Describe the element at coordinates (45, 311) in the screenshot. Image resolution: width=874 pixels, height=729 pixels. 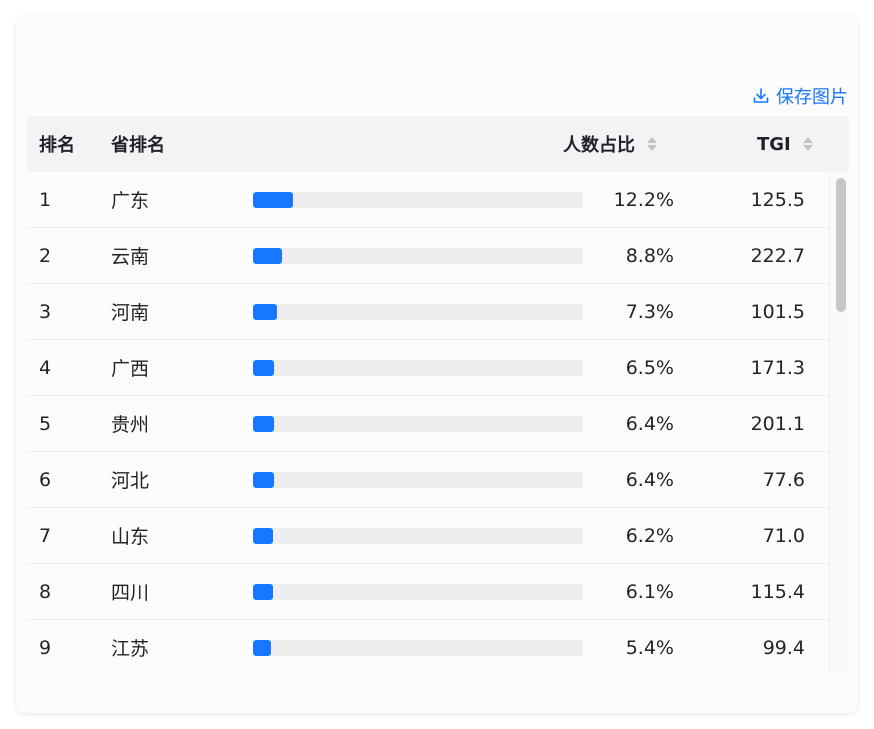
I see `rank-cell: 3` at that location.